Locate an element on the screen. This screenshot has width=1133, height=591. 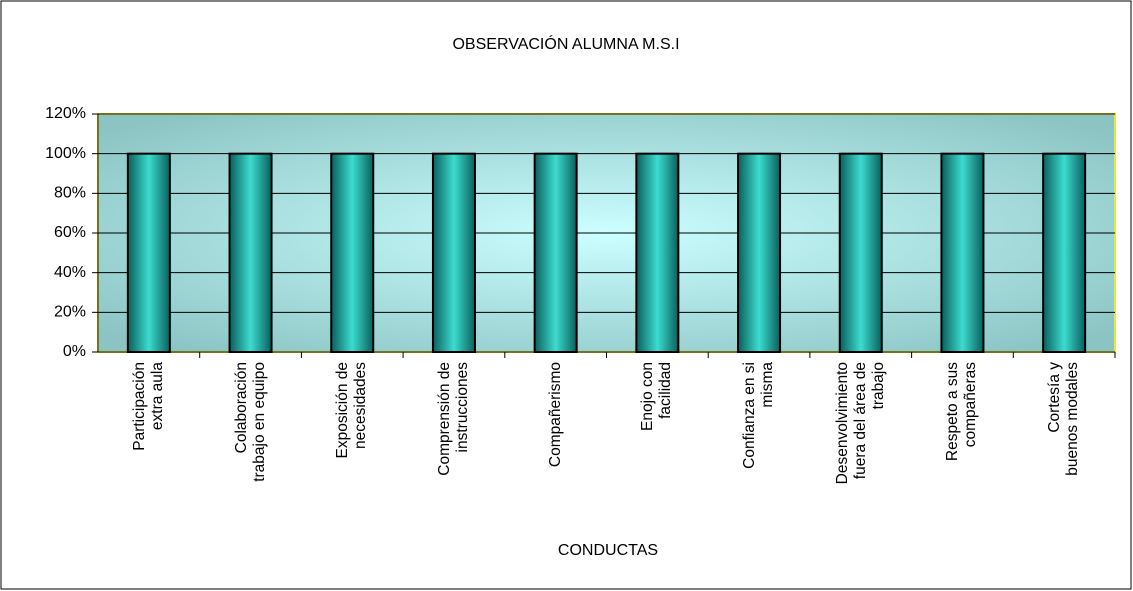
y-tick-label: 100% is located at coordinates (65, 153).